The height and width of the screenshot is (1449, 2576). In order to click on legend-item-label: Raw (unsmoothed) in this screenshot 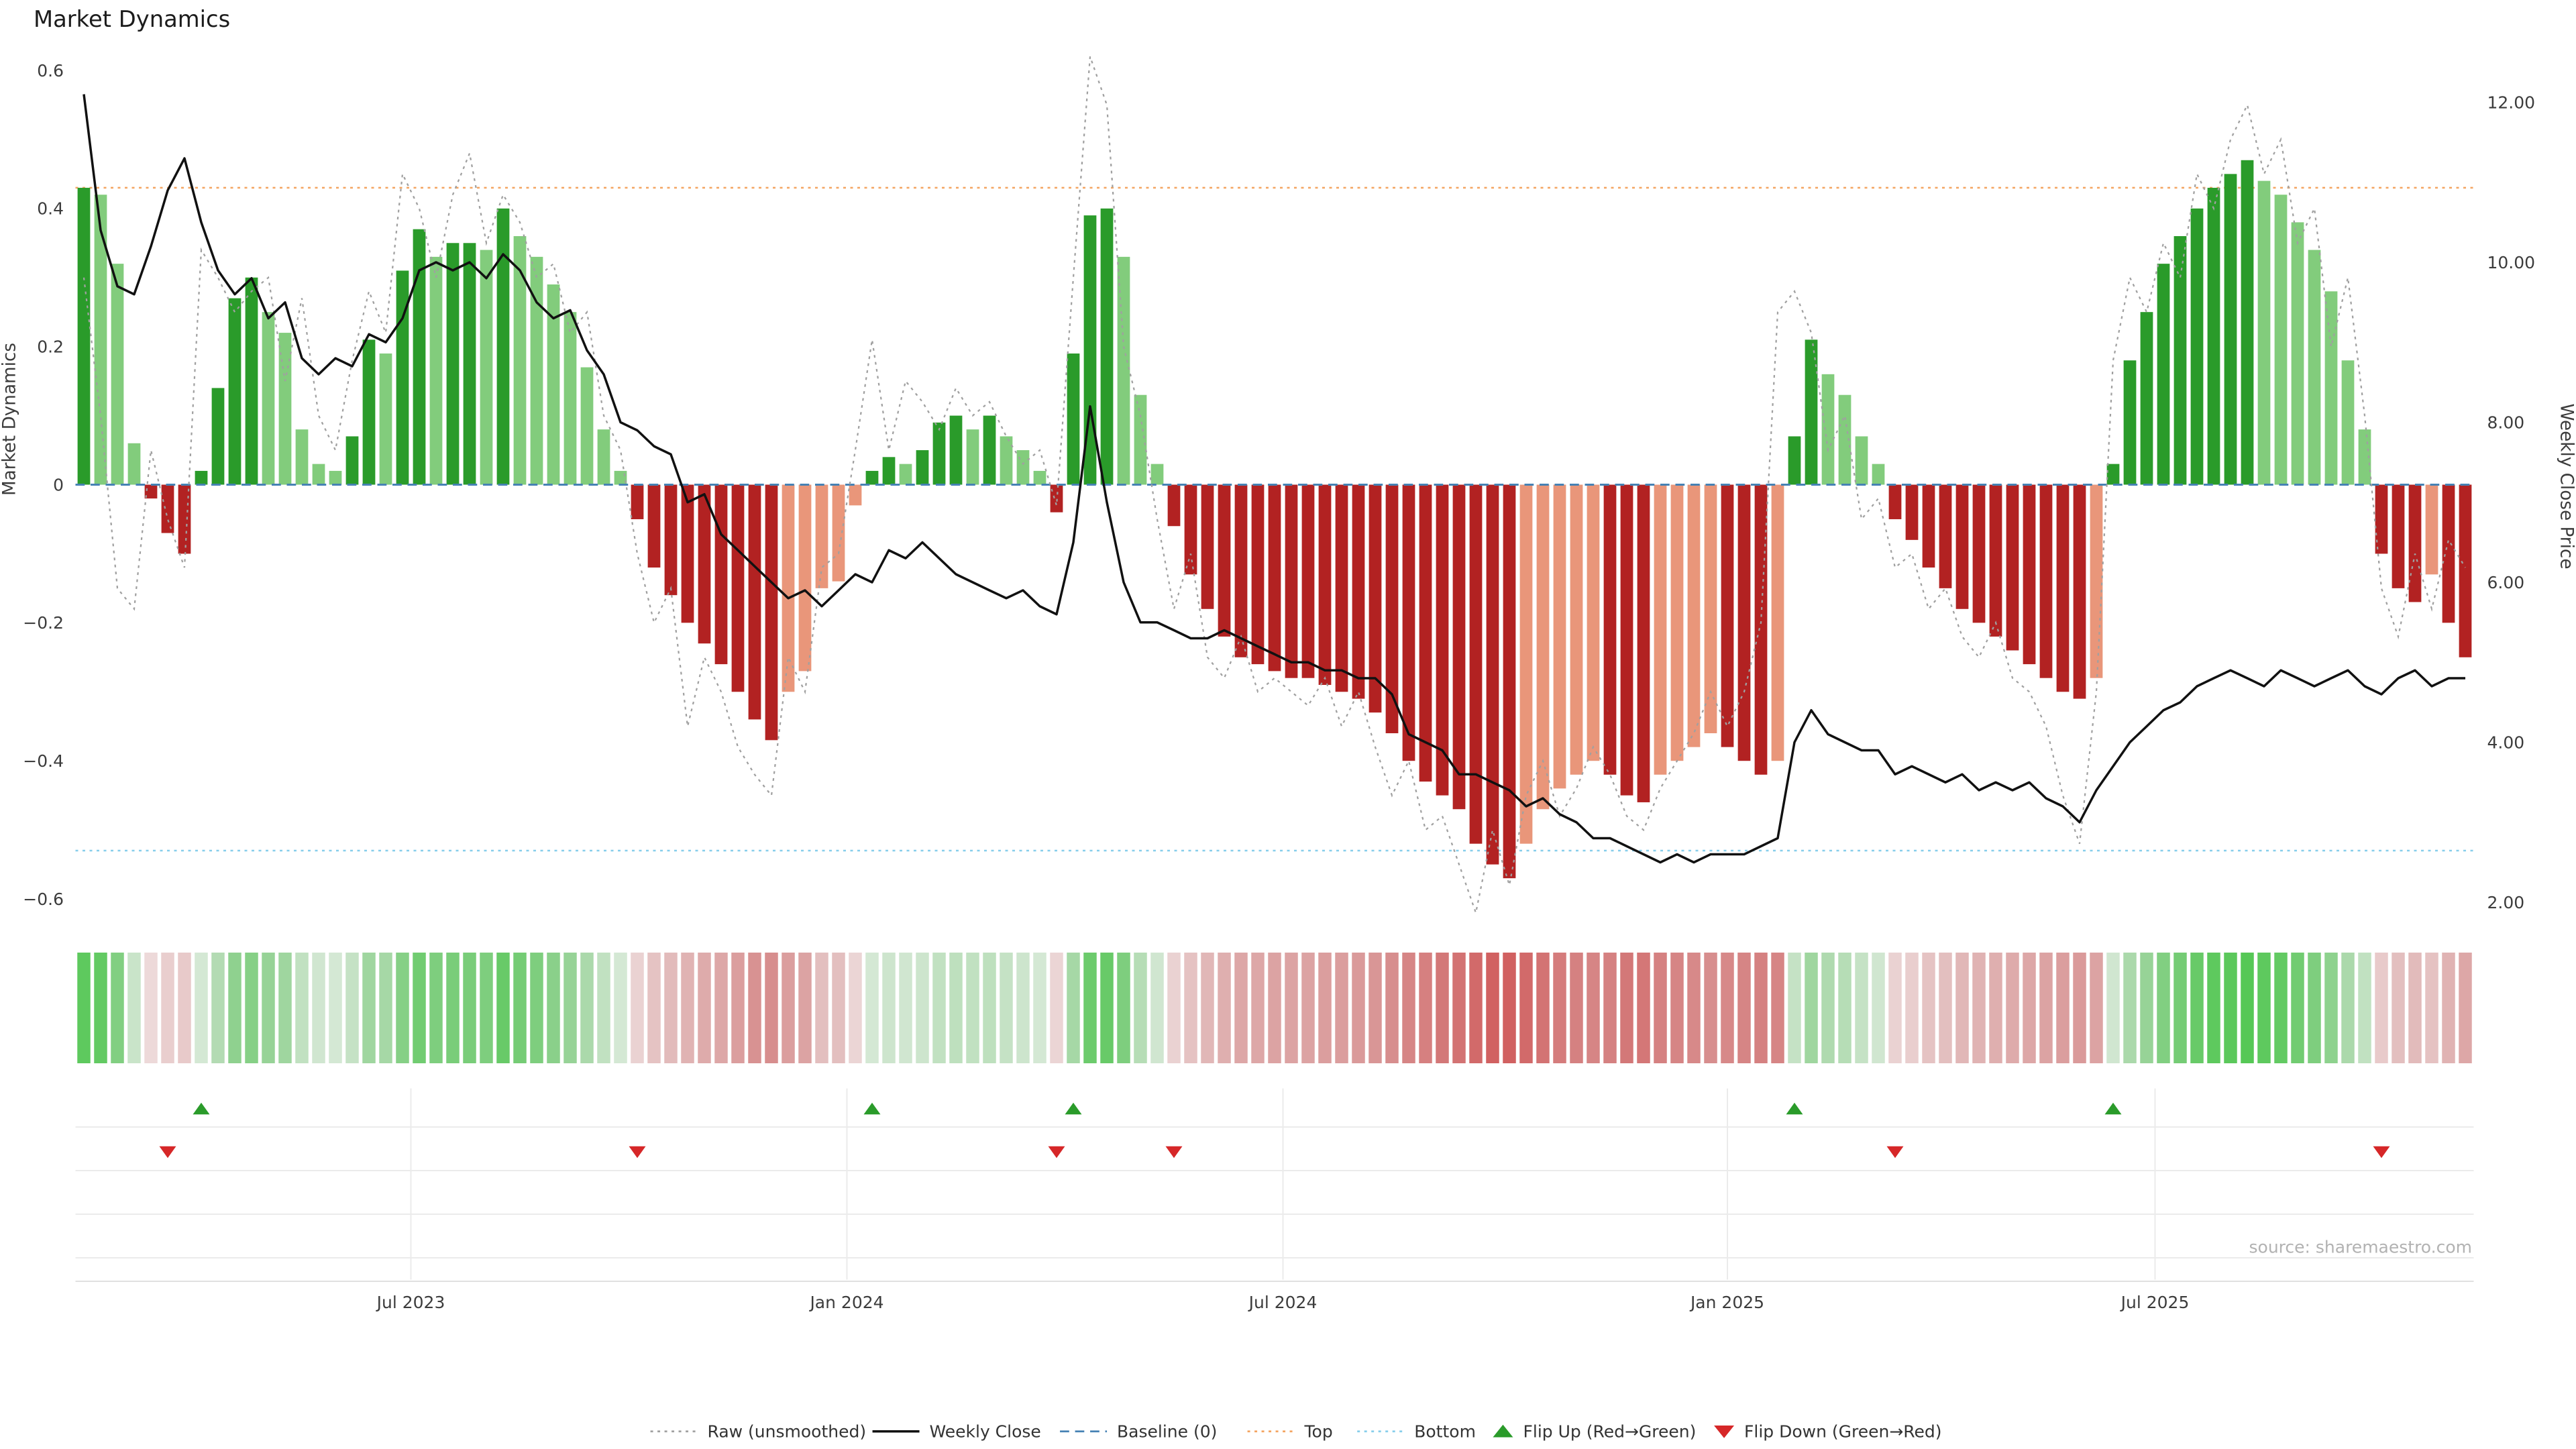, I will do `click(787, 1432)`.